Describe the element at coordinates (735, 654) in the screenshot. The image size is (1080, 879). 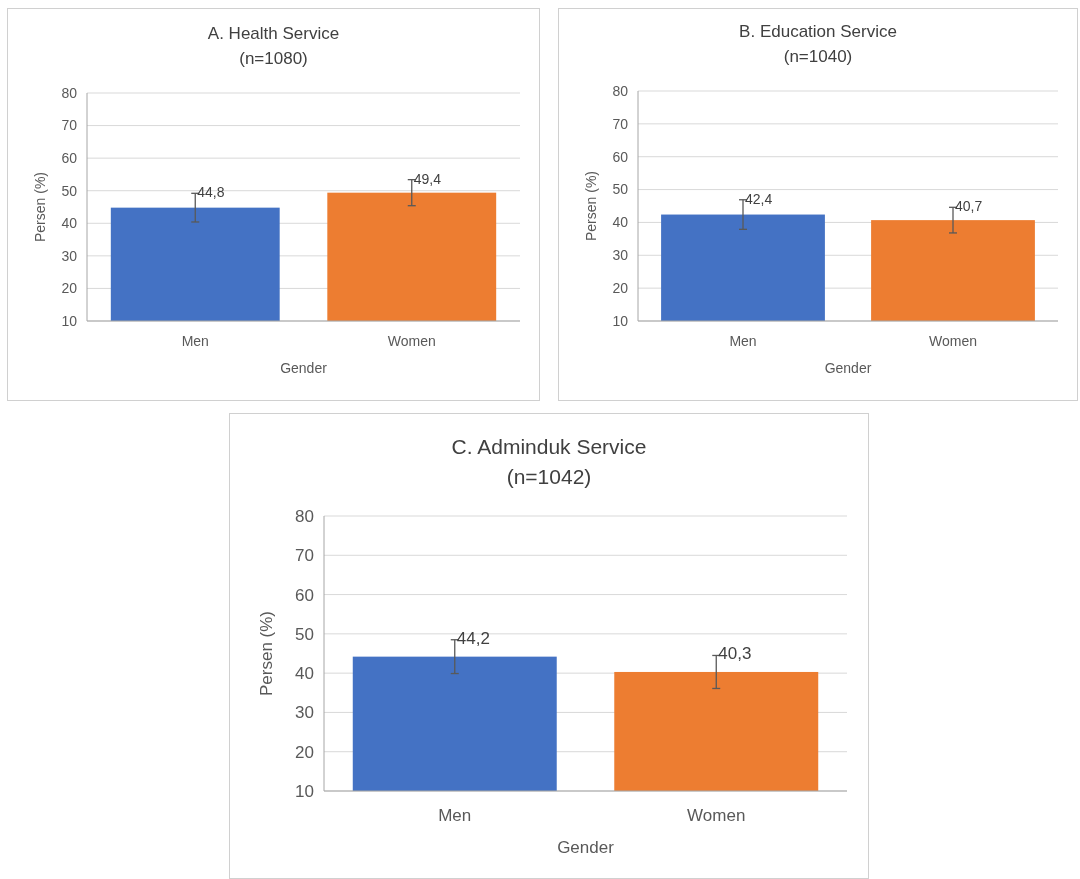
I see `data-label: 40,3` at that location.